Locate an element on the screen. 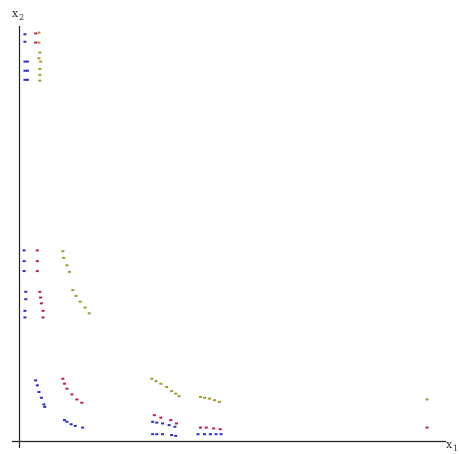  x-axis-label-subscript: 1 is located at coordinates (455, 448).